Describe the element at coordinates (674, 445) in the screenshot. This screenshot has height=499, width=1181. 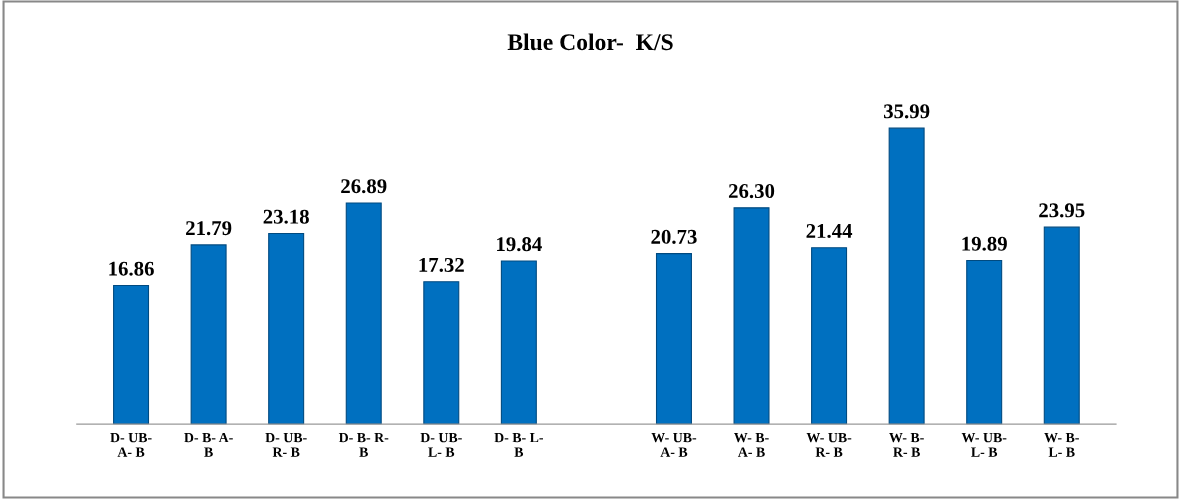
I see `x-tick-label: W- UB- A- B` at that location.